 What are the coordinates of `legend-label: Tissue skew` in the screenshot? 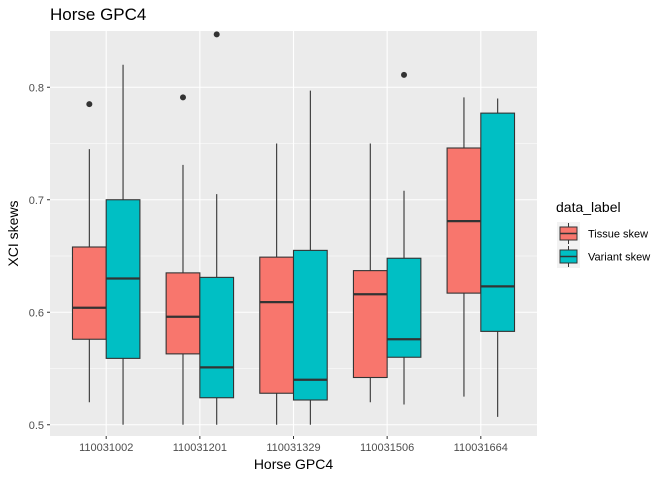 It's located at (618, 235).